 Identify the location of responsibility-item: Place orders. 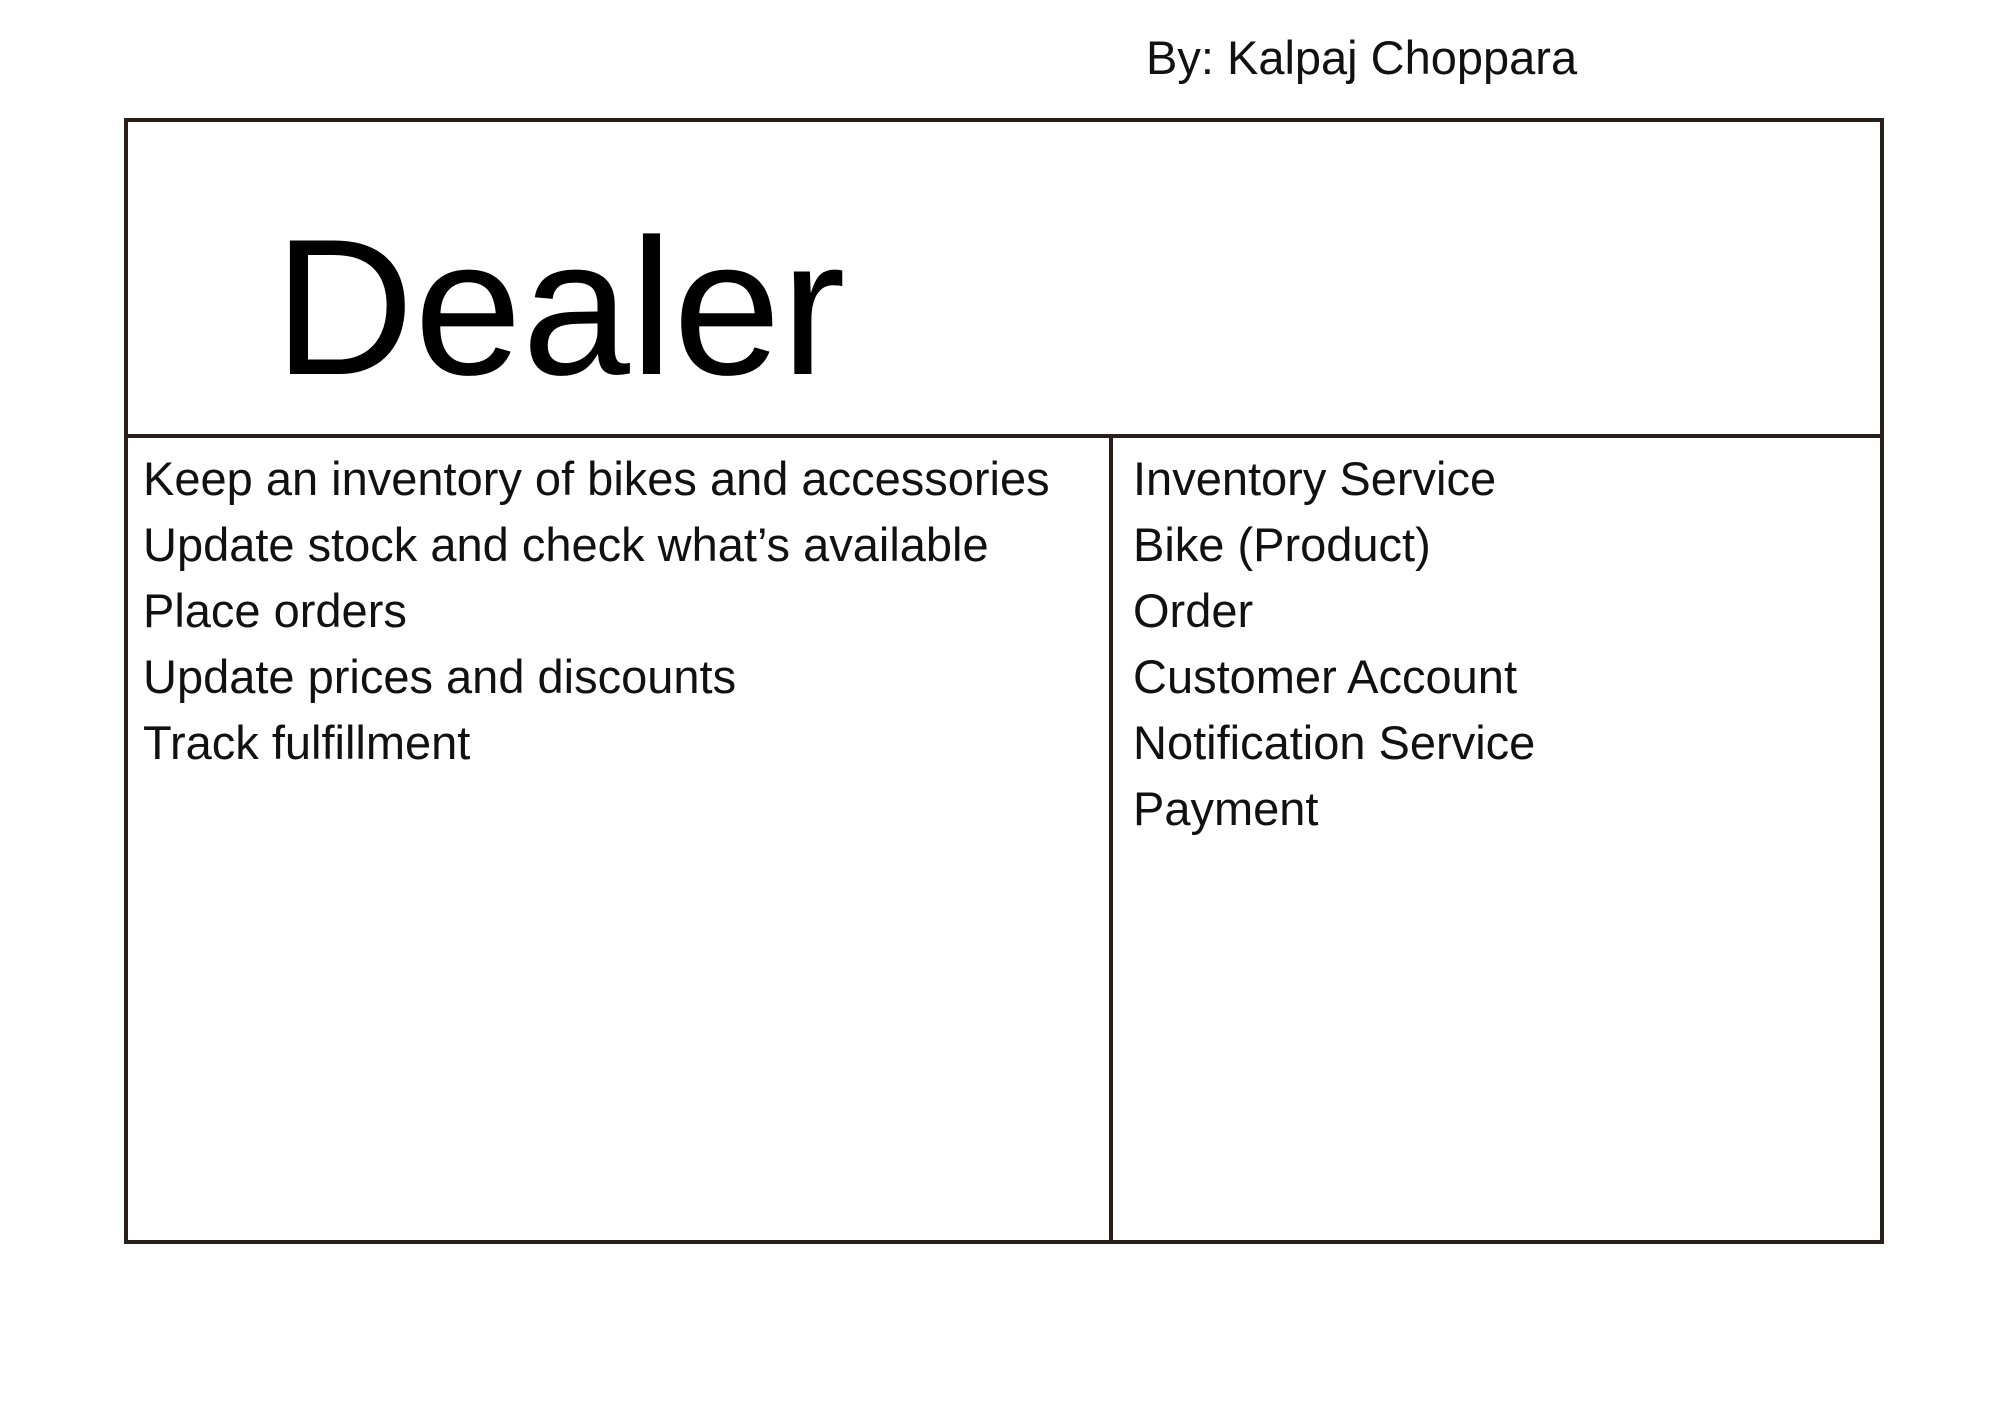
(275, 610).